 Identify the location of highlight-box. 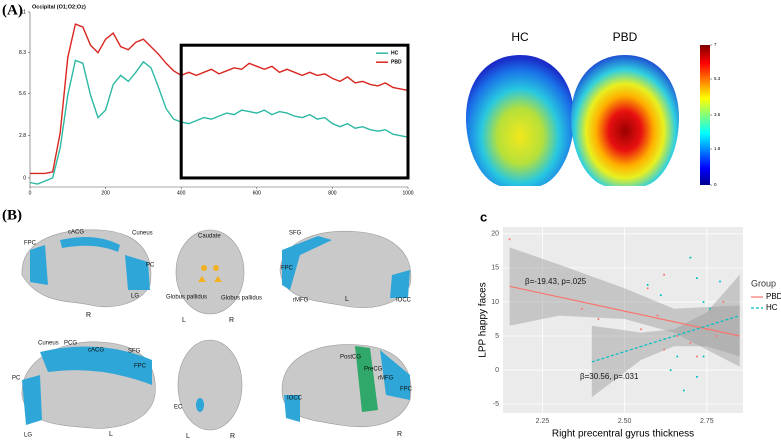
(294, 111).